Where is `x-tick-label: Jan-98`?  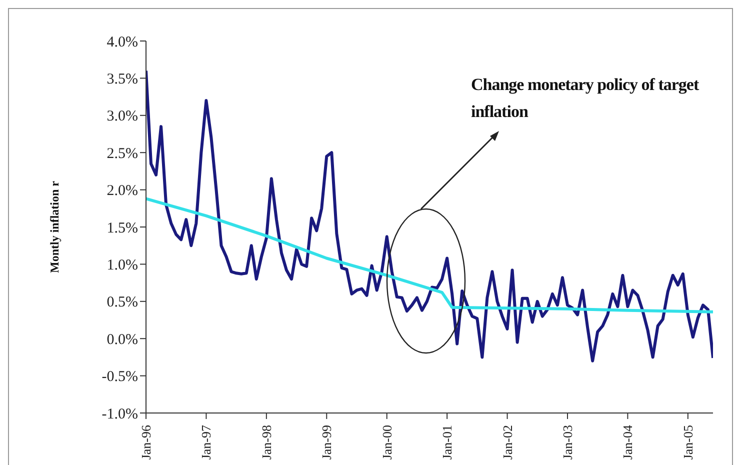
x-tick-label: Jan-98 is located at coordinates (266, 442).